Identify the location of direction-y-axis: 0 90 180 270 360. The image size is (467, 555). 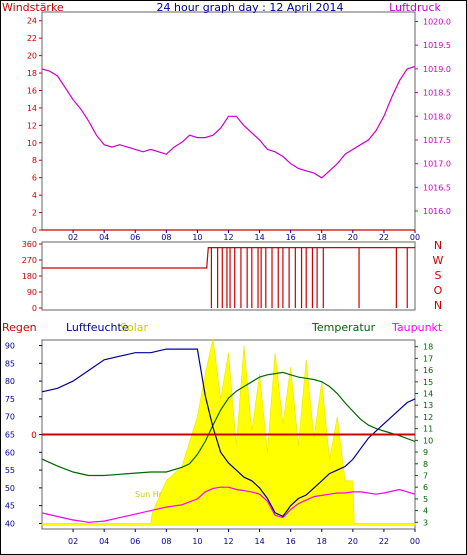
(32, 276).